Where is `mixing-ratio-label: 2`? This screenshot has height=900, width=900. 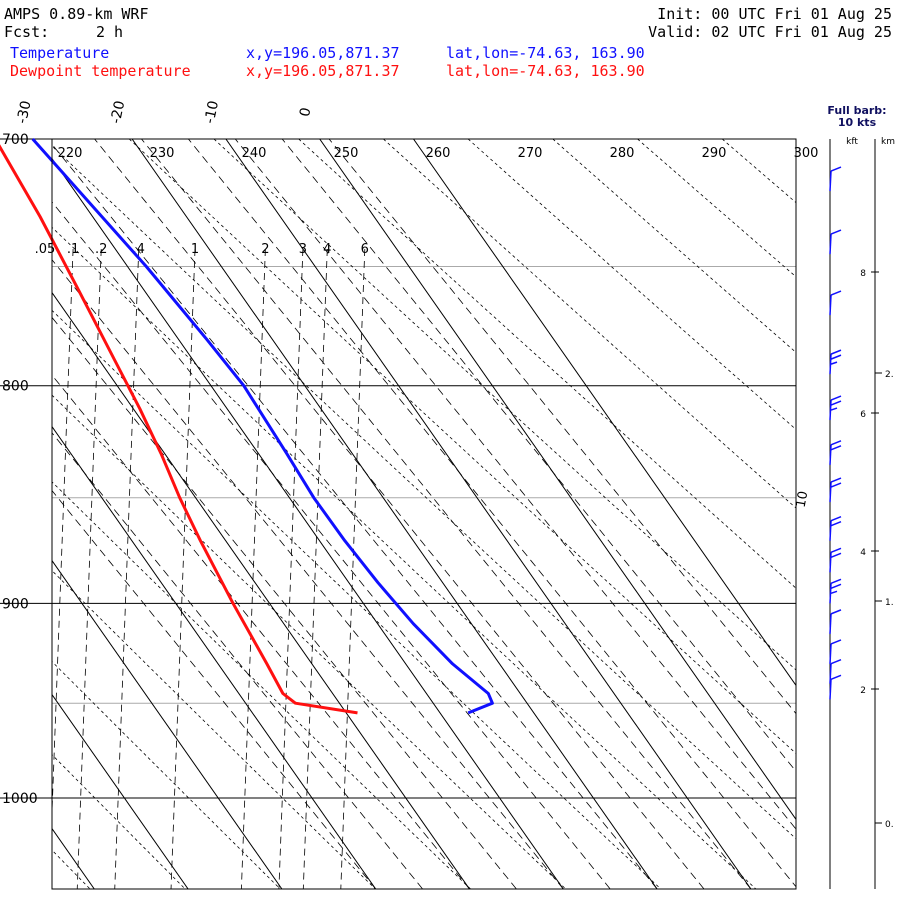
mixing-ratio-label: 2 is located at coordinates (265, 249).